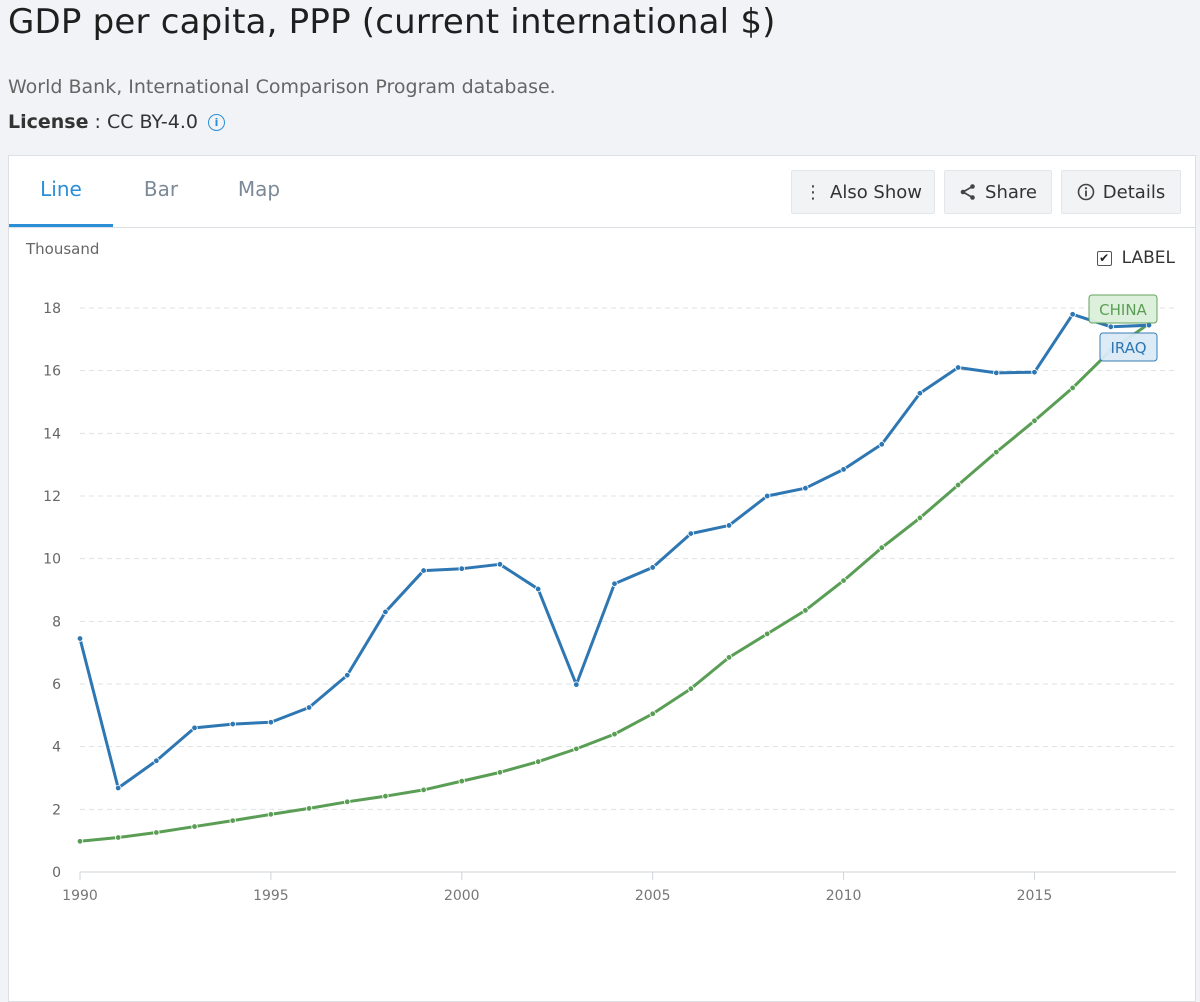 This screenshot has width=1200, height=1002. I want to click on share-label: Share, so click(1011, 192).